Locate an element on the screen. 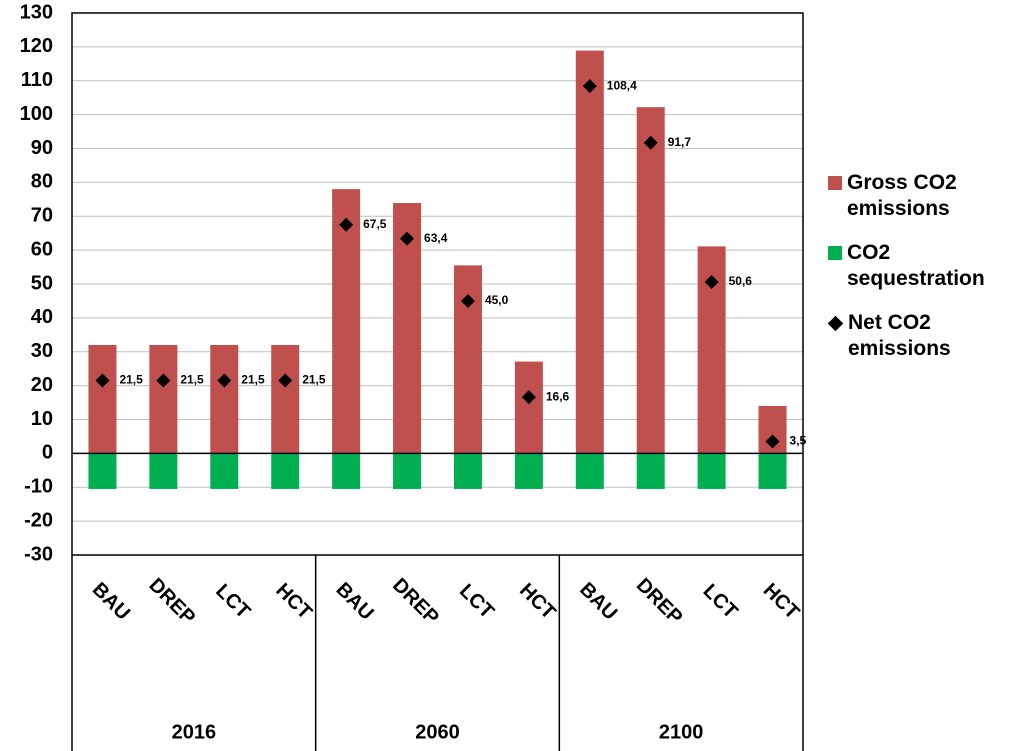 Image resolution: width=1034 pixels, height=751 pixels. data-label: 108,4 is located at coordinates (622, 85).